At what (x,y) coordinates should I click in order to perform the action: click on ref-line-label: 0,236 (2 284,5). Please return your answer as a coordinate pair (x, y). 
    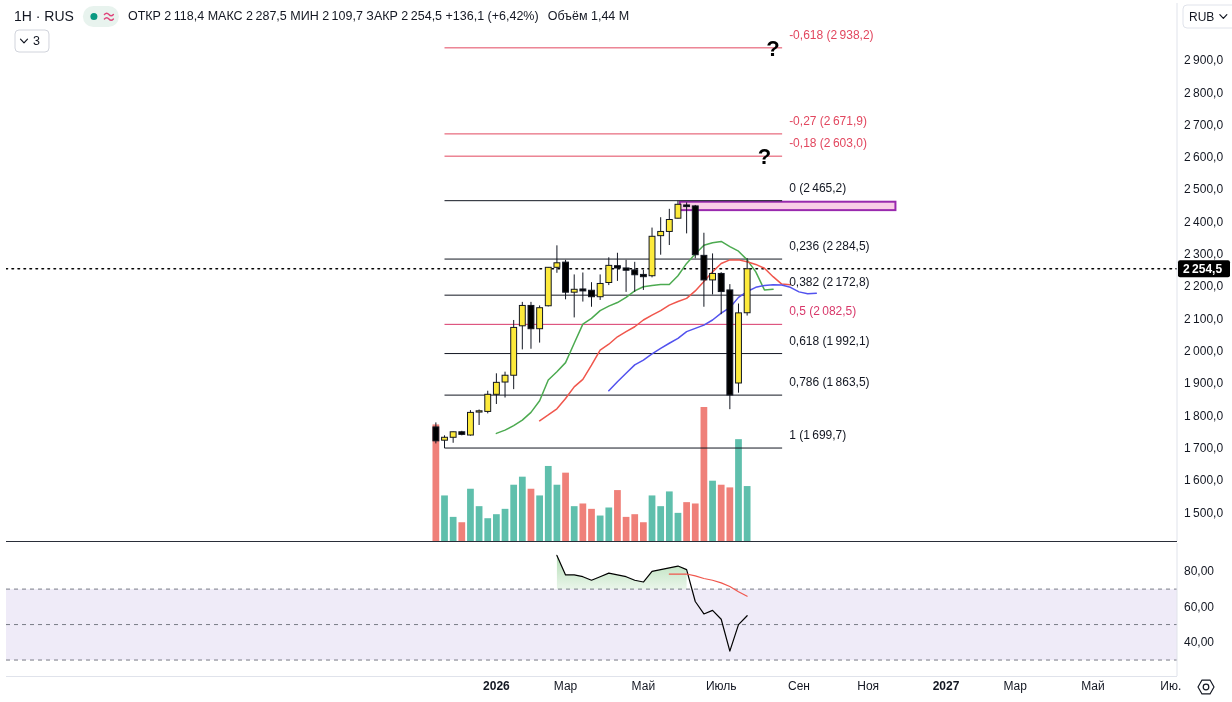
    Looking at the image, I should click on (829, 246).